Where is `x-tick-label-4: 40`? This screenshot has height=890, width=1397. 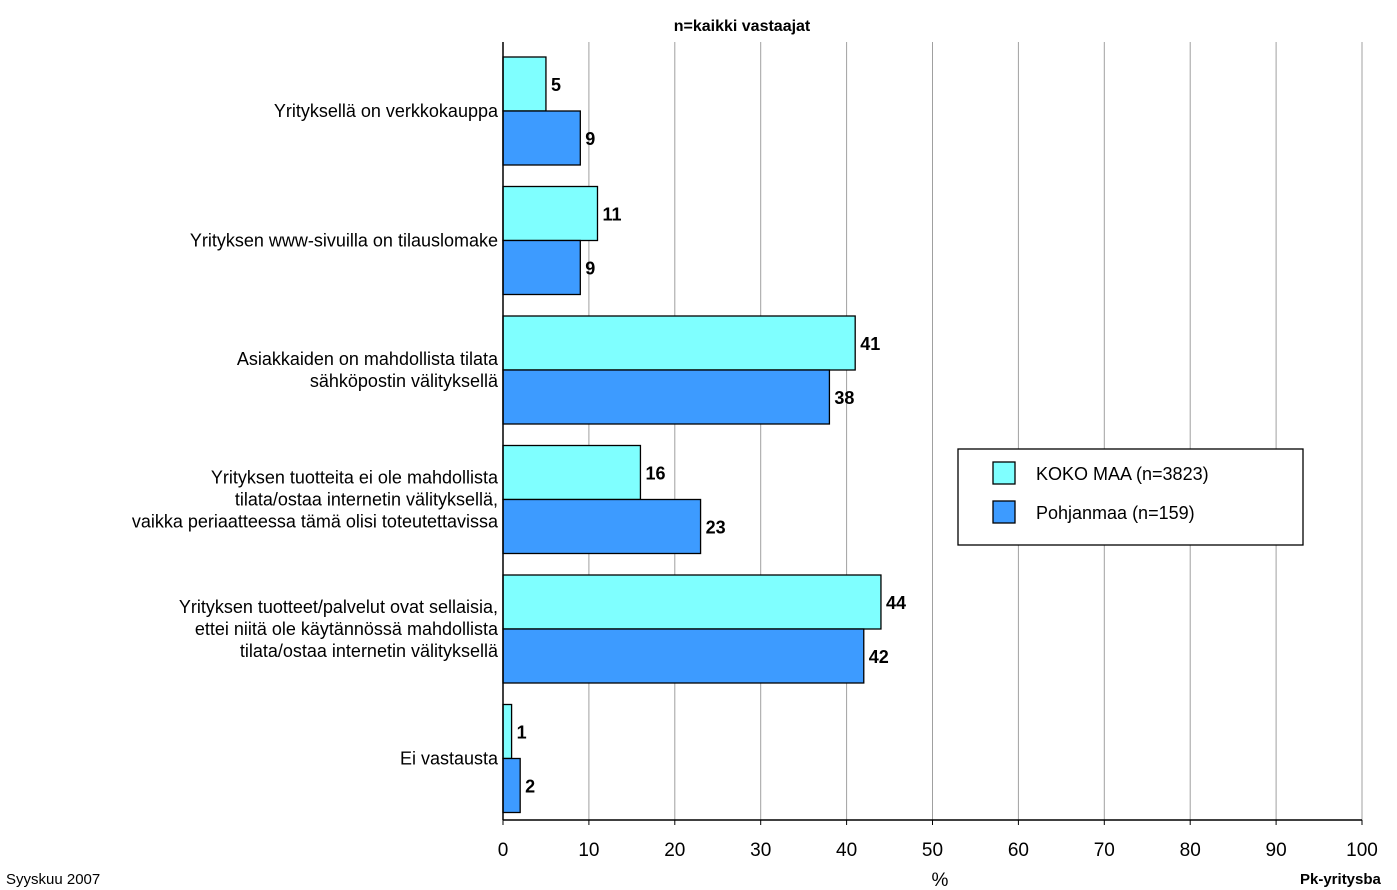
x-tick-label-4: 40 is located at coordinates (846, 850).